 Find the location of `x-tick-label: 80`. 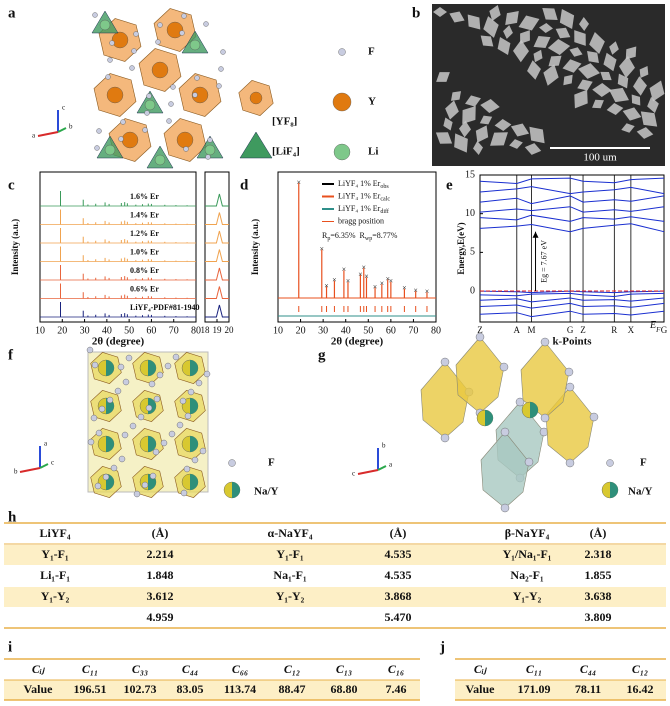

x-tick-label: 80 is located at coordinates (436, 330).